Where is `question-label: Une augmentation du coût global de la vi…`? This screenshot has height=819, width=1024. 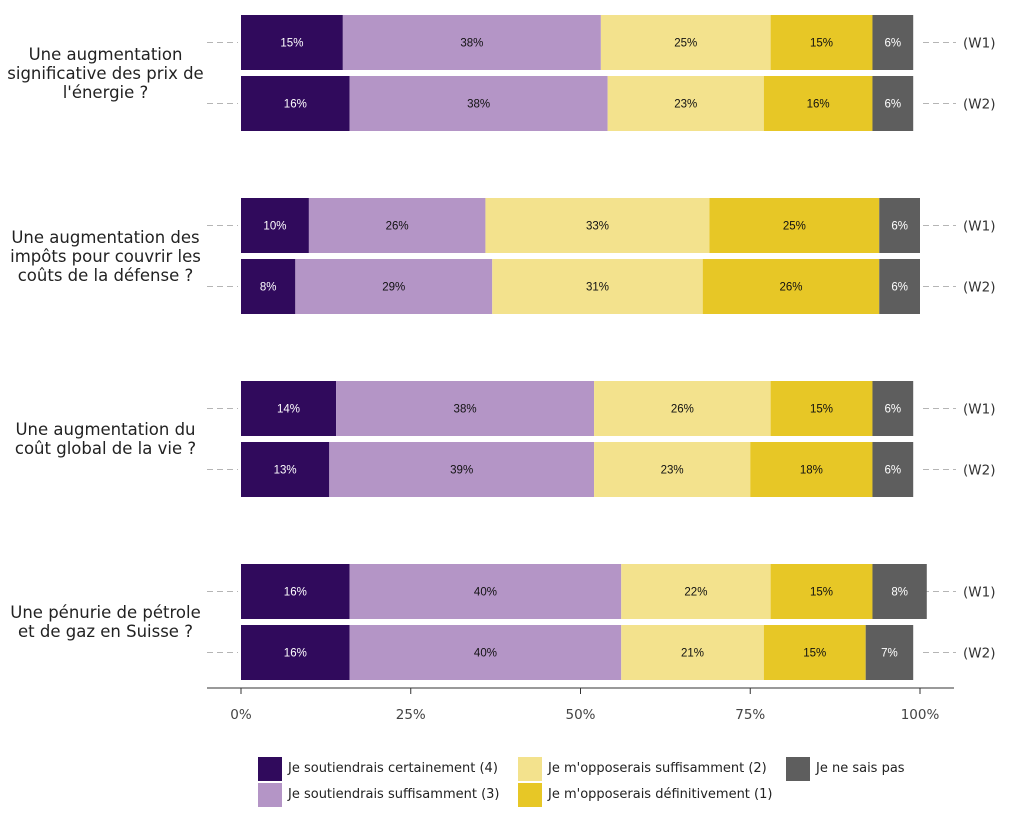 question-label: Une augmentation du coût global de la vi… is located at coordinates (105, 439).